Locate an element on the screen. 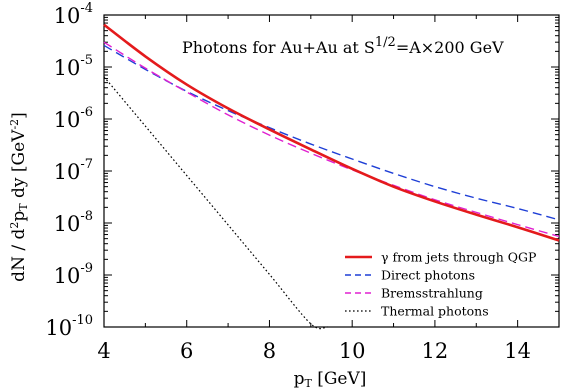 The width and height of the screenshot is (561, 390). y-tick-labels: 10⁻⁴ 10⁻⁵ 10⁻⁶ 10⁻⁷ 10⁻⁸ 10⁻⁹ 10⁻¹⁰ is located at coordinates (69, 170).